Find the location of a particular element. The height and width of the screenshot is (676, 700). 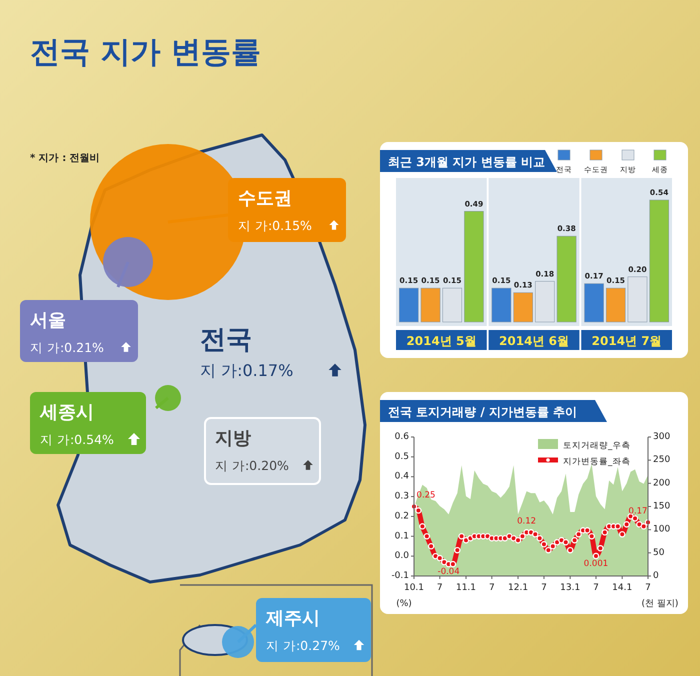

y2-tick-label: 100 is located at coordinates (661, 529).